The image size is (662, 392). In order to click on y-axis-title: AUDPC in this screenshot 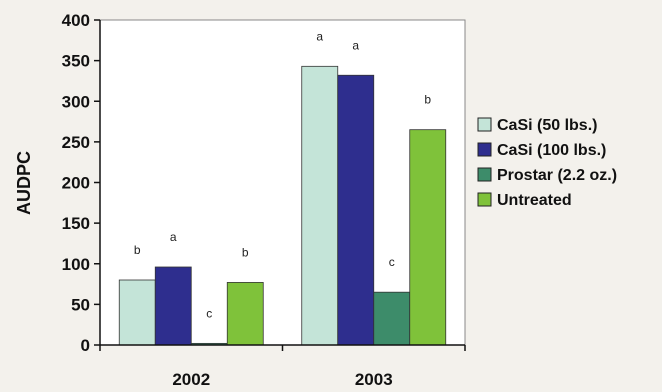, I will do `click(24, 183)`.